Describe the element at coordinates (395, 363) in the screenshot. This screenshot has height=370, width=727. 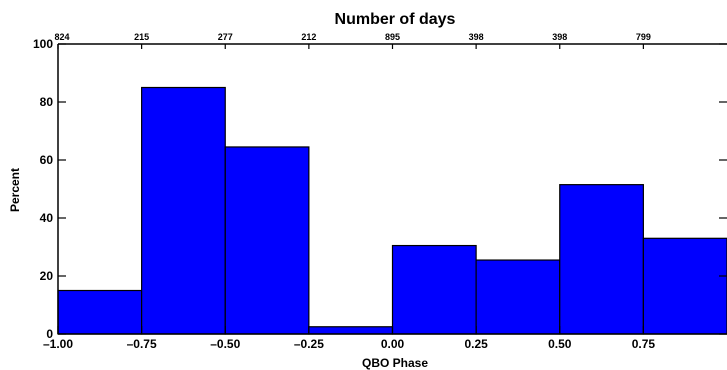
I see `x-axis-title: QBO Phase` at that location.